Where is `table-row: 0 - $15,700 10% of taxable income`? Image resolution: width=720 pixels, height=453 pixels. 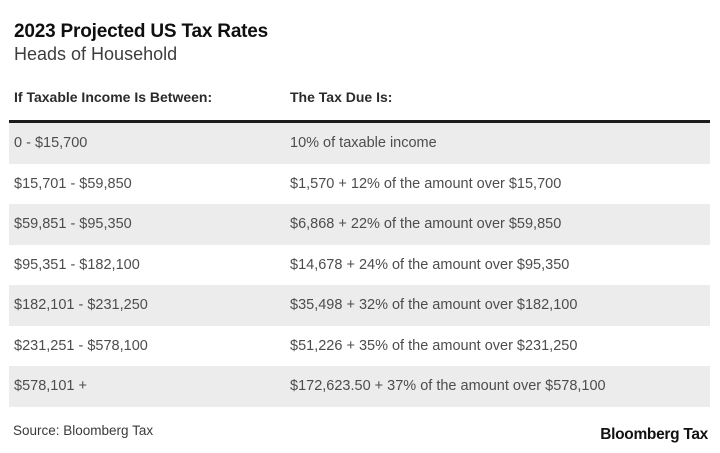
table-row: 0 - $15,700 10% of taxable income is located at coordinates (359, 143).